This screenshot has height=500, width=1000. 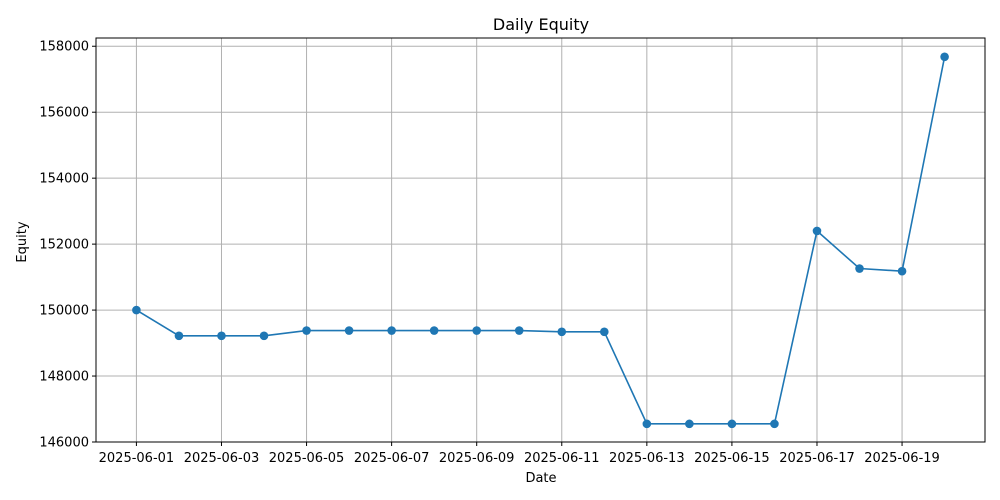 What do you see at coordinates (307, 458) in the screenshot?
I see `x-tick-label: 2025-06-05` at bounding box center [307, 458].